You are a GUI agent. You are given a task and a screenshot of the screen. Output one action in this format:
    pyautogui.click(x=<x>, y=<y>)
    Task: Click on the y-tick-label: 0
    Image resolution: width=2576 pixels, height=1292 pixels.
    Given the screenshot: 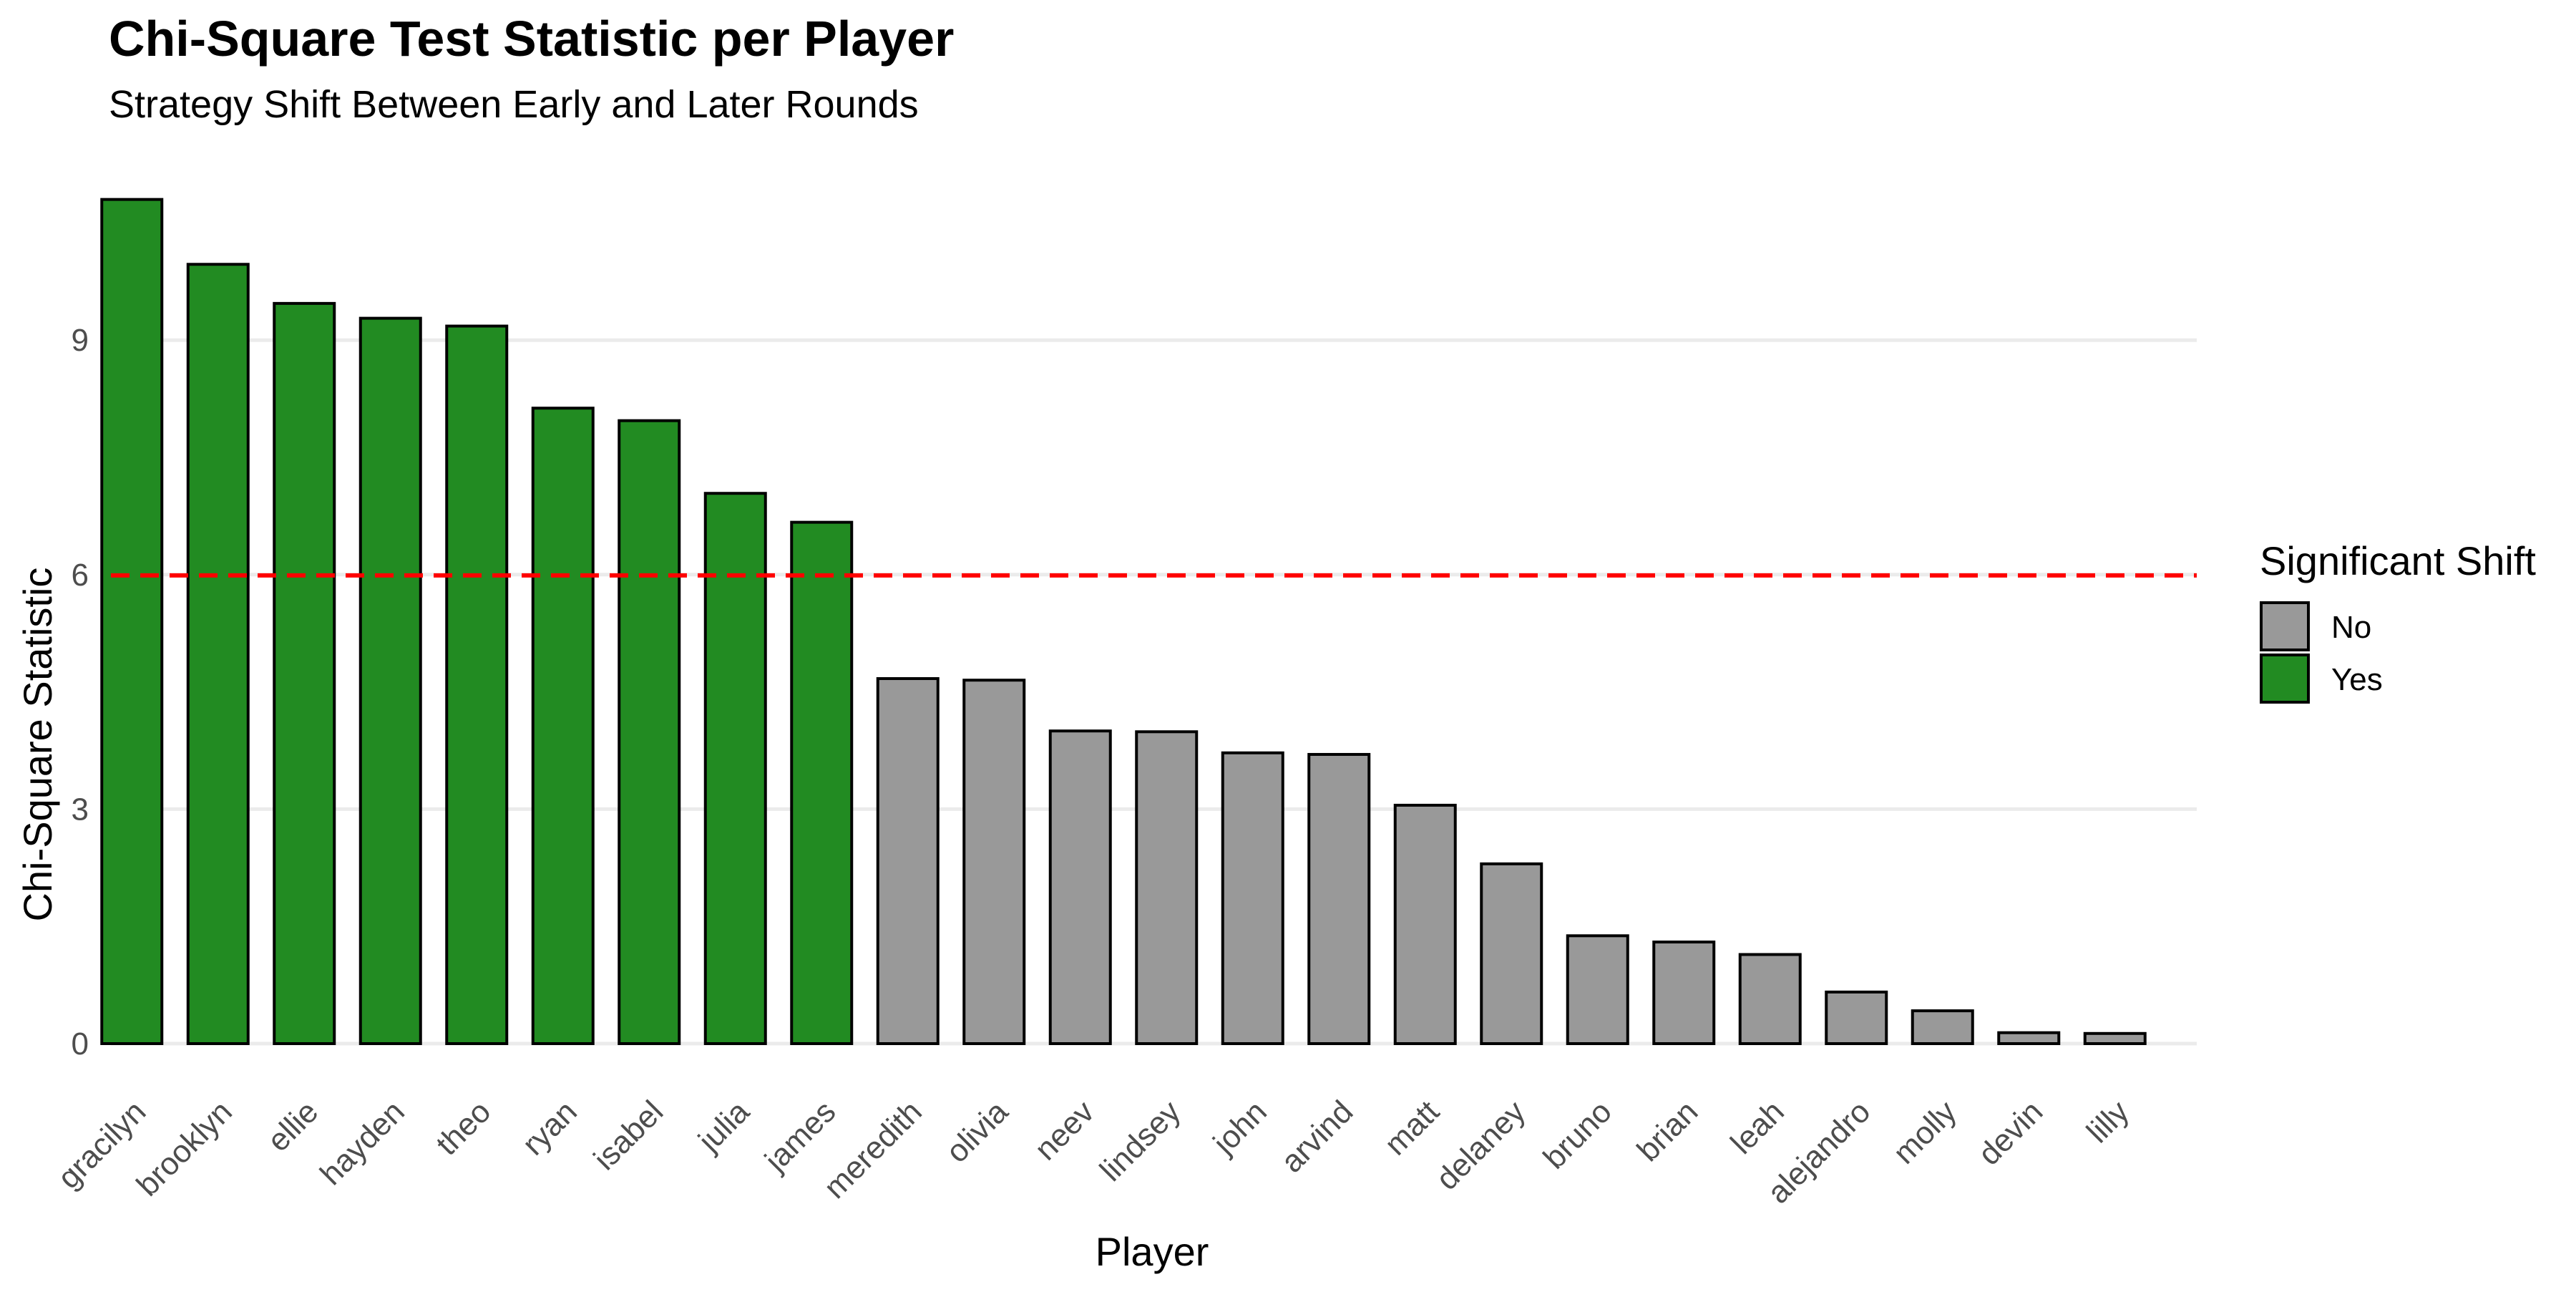 What is the action you would take?
    pyautogui.click(x=80, y=1044)
    